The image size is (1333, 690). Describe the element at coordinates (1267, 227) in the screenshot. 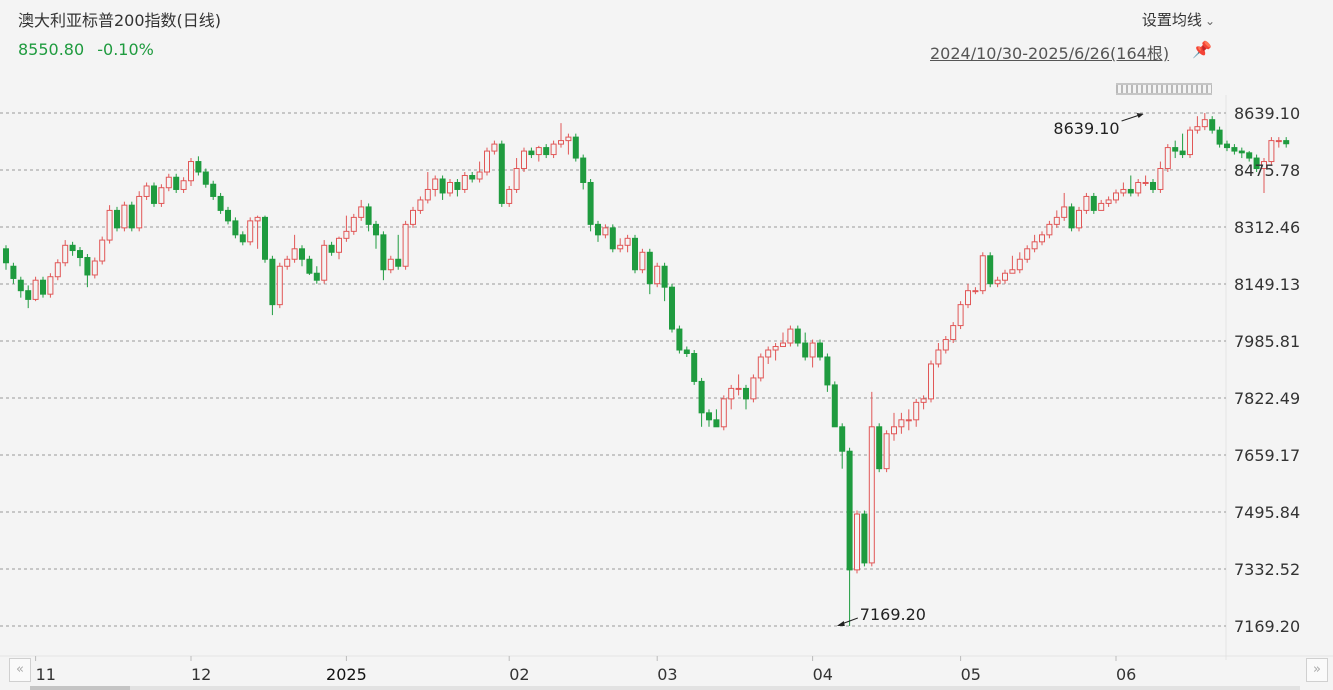

I see `y-tick-label: 8312.46` at that location.